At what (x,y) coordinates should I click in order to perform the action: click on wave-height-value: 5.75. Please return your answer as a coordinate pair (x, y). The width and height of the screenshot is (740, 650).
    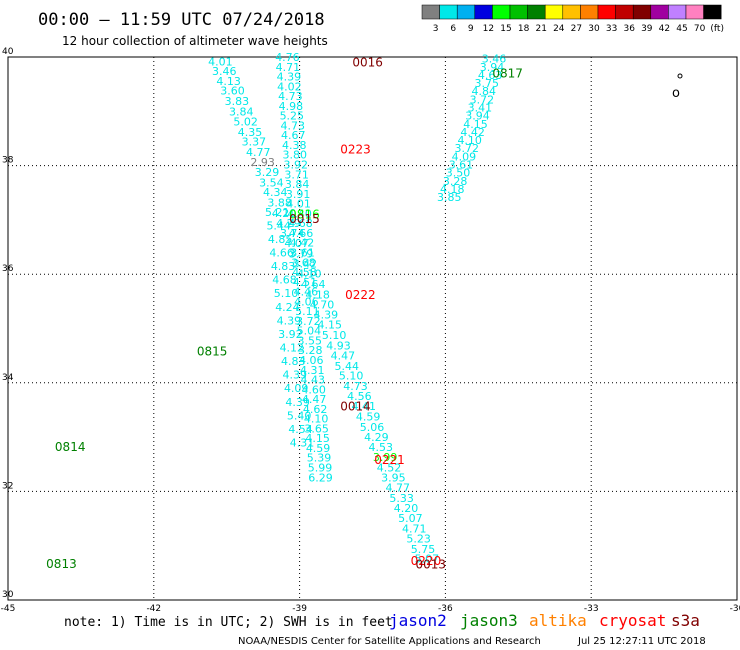
    Looking at the image, I should click on (423, 549).